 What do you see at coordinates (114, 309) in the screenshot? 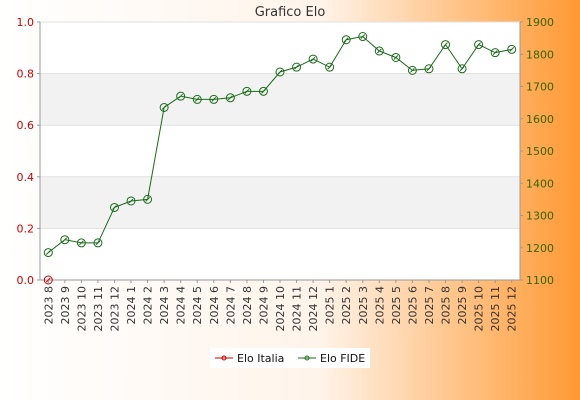
I see `x-tick-label: 2023 12` at bounding box center [114, 309].